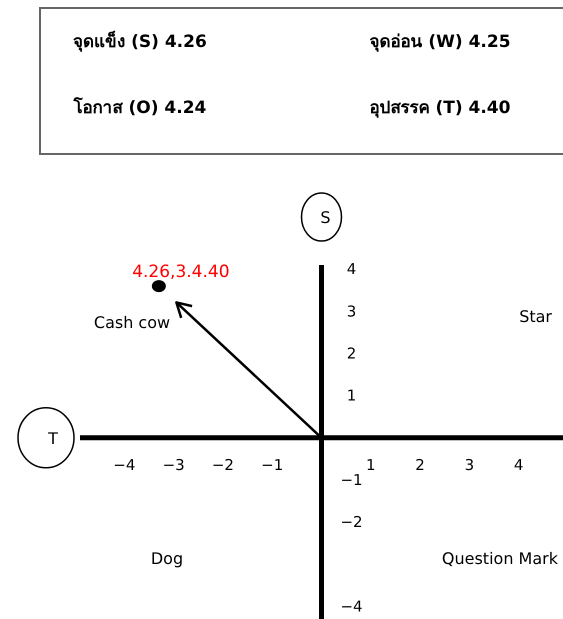 Image resolution: width=563 pixels, height=619 pixels. What do you see at coordinates (181, 272) in the screenshot?
I see `data-label: 4.26,3.4.40` at bounding box center [181, 272].